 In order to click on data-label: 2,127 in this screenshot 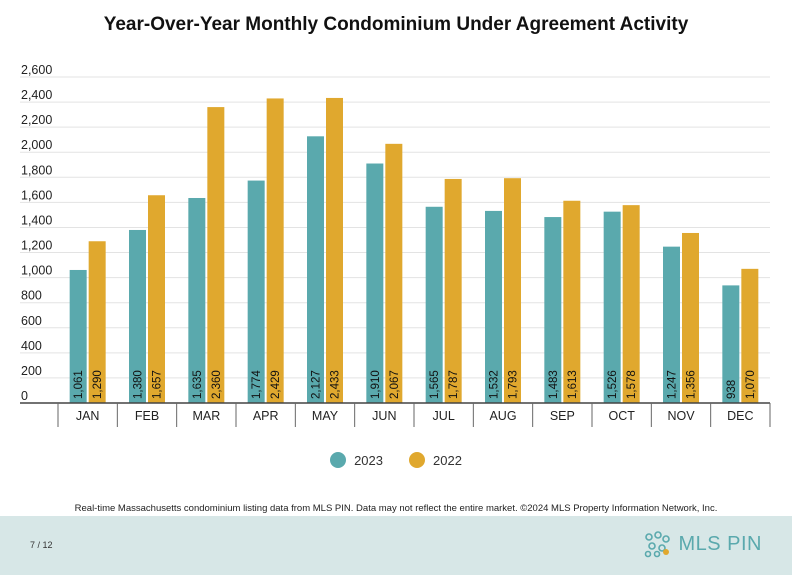, I will do `click(317, 384)`.